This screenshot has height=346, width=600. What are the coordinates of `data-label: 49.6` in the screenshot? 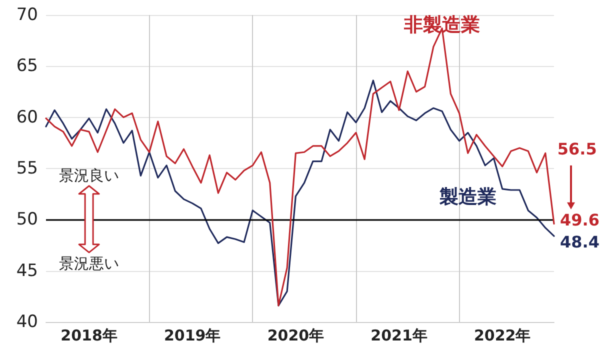 It's located at (580, 220).